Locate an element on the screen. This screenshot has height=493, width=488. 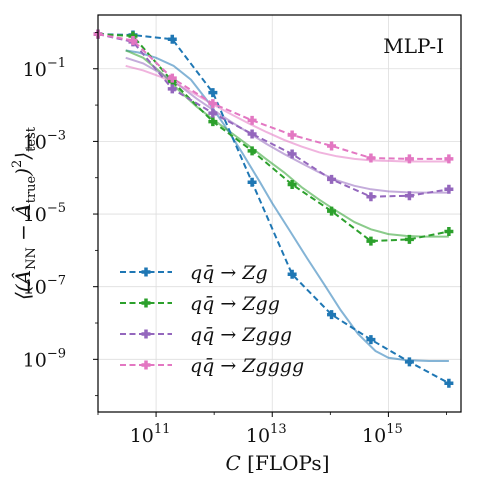
y-tick-label: 10−1 is located at coordinates (44, 68).